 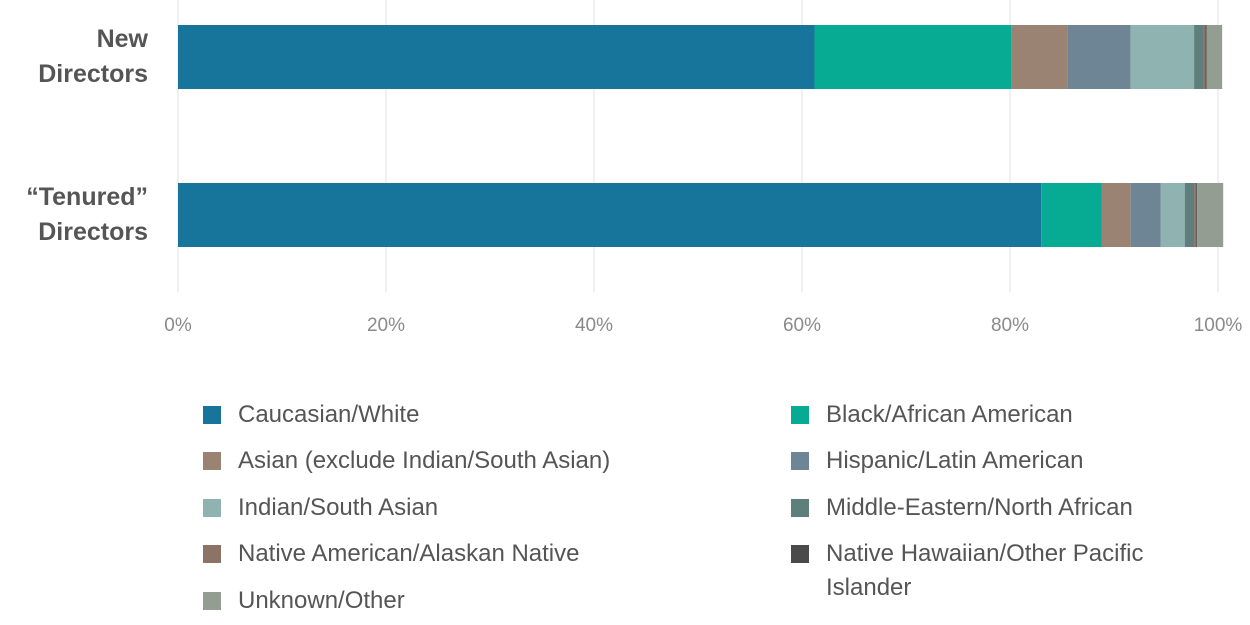 I want to click on legend-label: Caucasian/White, so click(x=329, y=414).